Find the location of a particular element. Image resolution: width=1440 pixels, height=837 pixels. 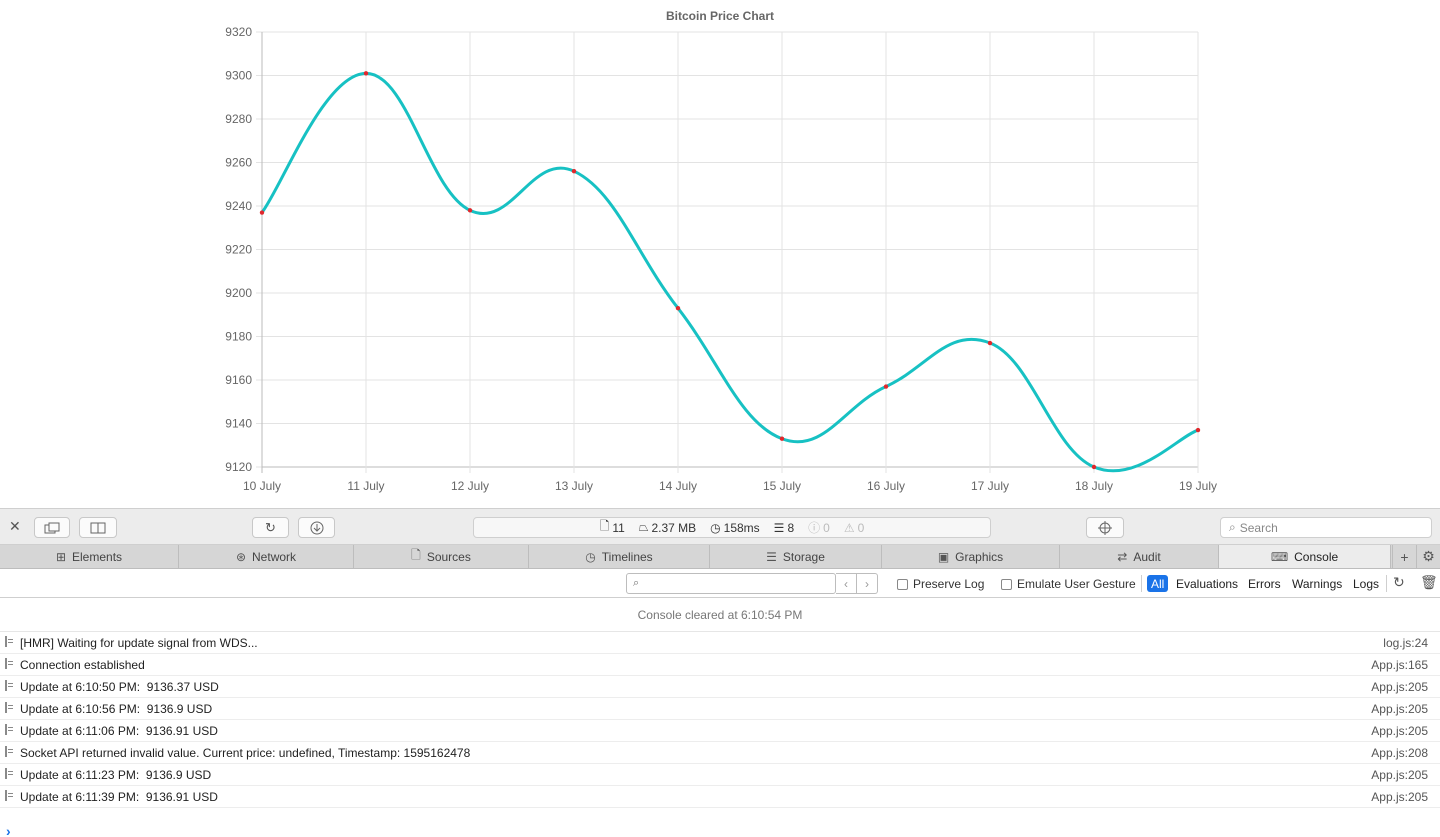

dock-side-icon is located at coordinates (98, 527).